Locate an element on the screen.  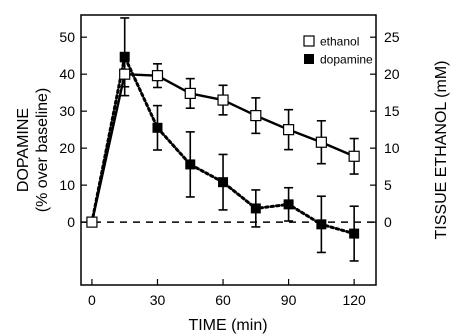
legend-label-dopamine: dopamine is located at coordinates (346, 60).